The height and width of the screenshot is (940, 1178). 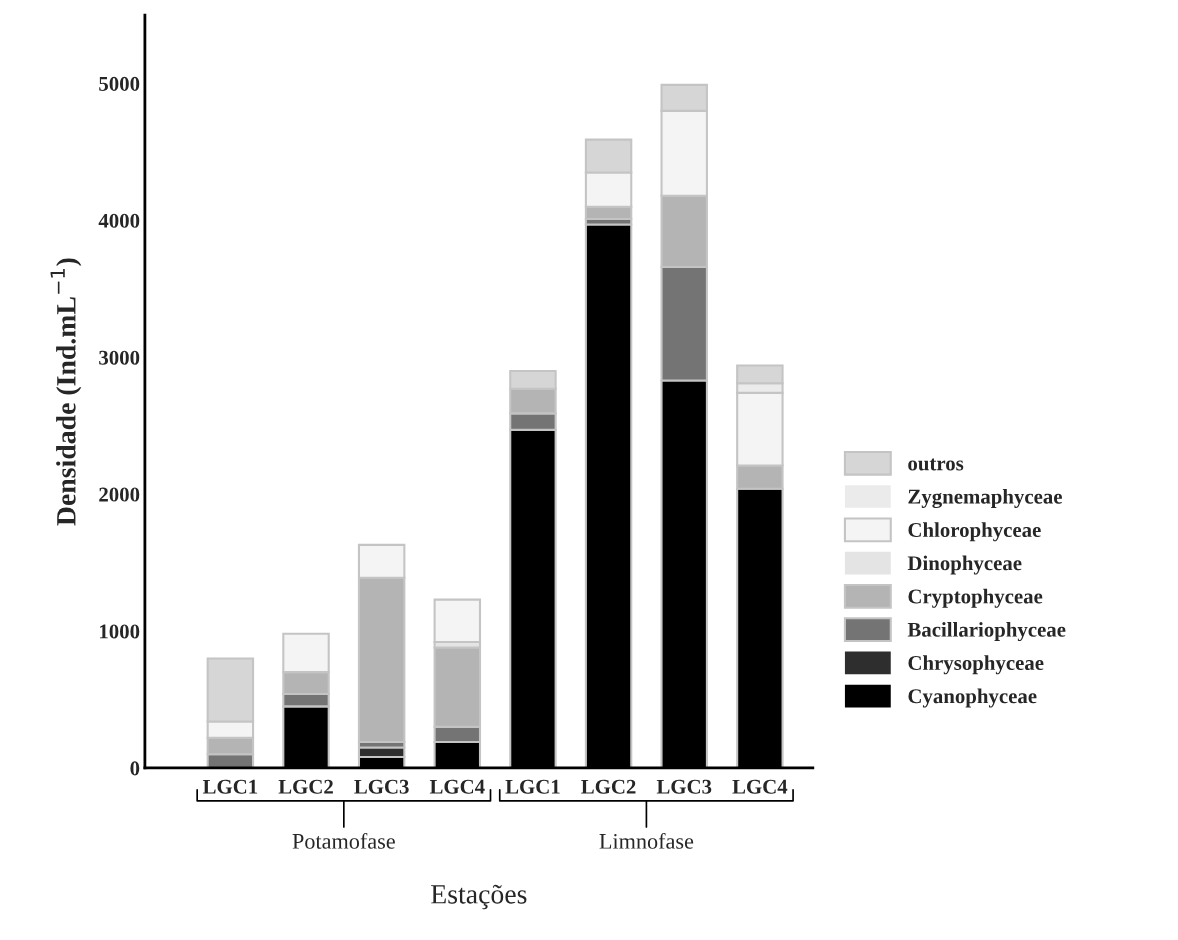 I want to click on y-tick-label: 4000, so click(x=119, y=220).